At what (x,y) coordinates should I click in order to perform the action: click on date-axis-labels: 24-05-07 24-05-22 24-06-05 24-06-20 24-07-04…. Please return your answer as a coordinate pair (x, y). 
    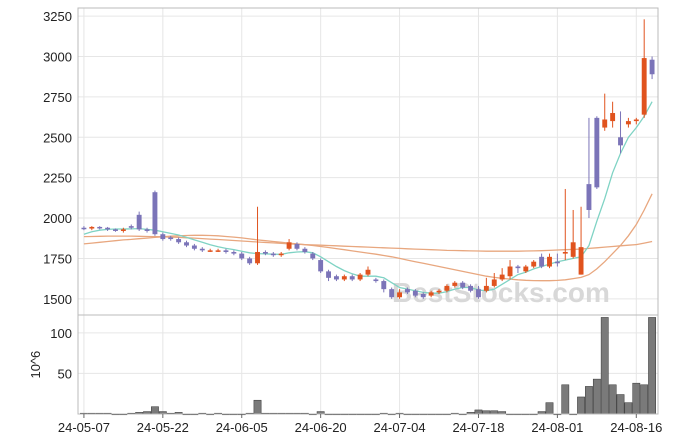
    Looking at the image, I should click on (360, 424).